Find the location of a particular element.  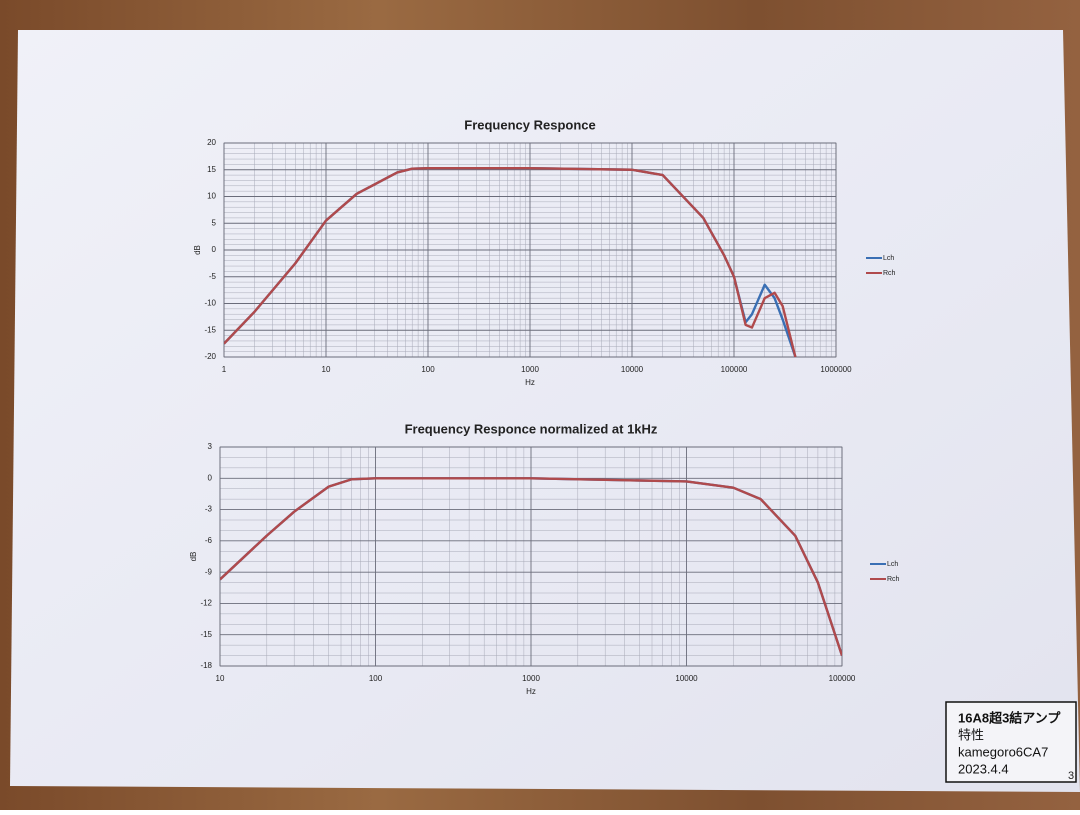

y-tick-label: -5 is located at coordinates (213, 276).